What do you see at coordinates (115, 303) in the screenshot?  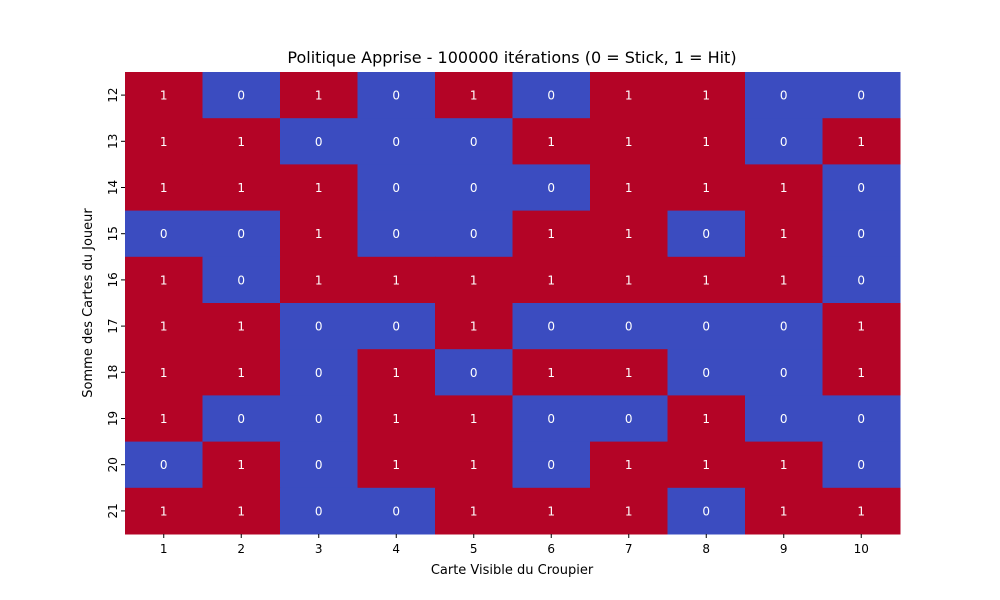 I see `y-axis: 12 13 14 15 16 17 18 19 20 21` at bounding box center [115, 303].